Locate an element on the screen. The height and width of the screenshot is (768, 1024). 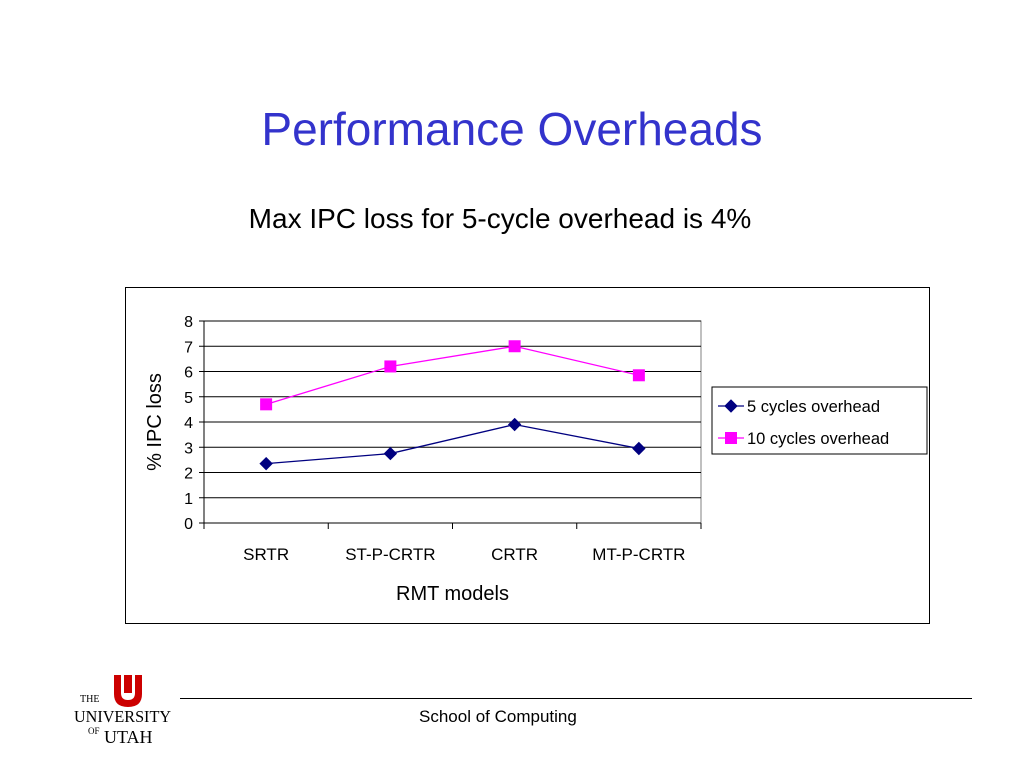
slide-subtitle: Max IPC loss for 5-cycle overhead is 4% is located at coordinates (500, 218).